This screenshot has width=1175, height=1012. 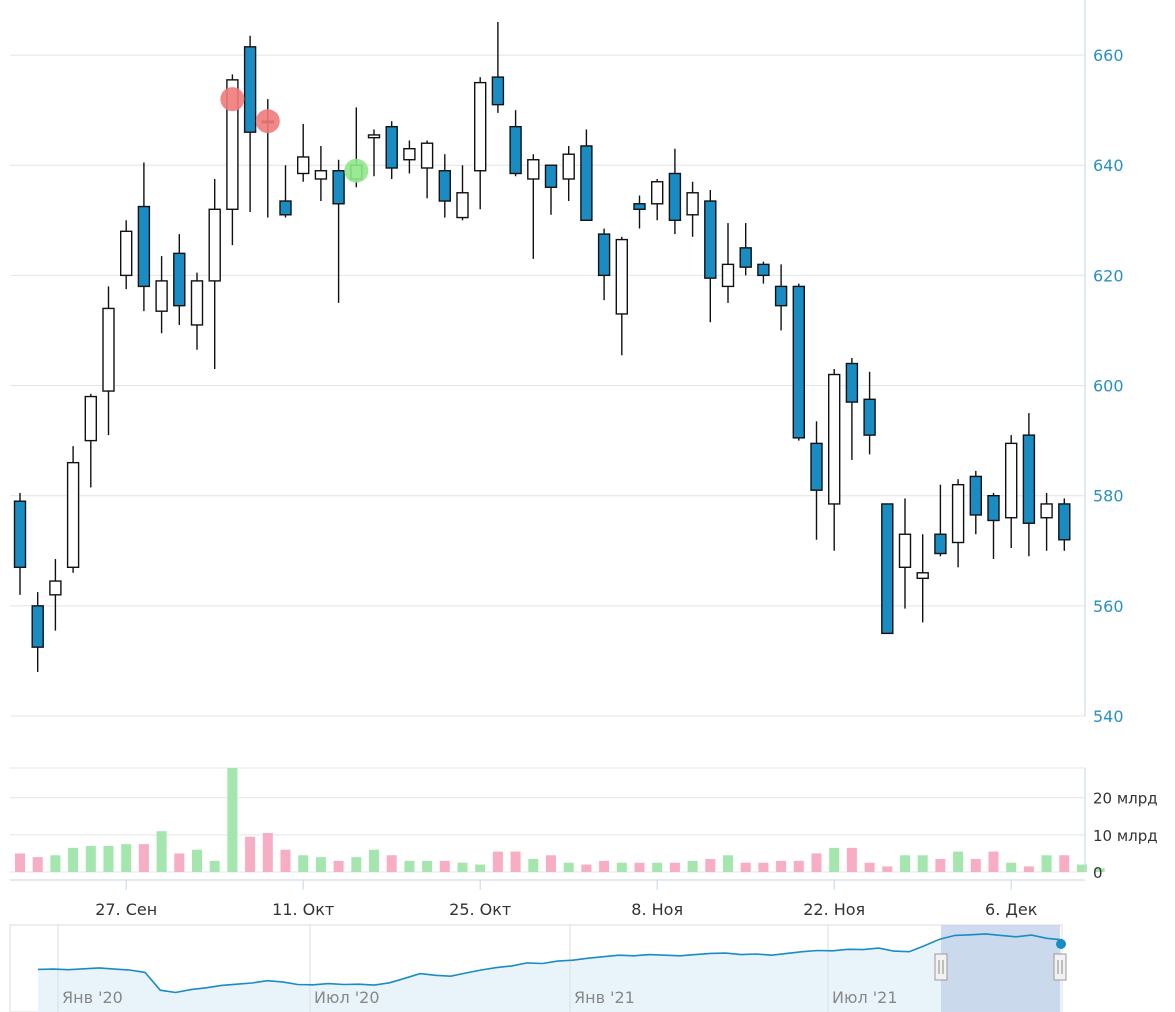 What do you see at coordinates (538, 968) in the screenshot?
I see `navigator: Янв '20 Июл '20 Янв '21 Июл '21` at bounding box center [538, 968].